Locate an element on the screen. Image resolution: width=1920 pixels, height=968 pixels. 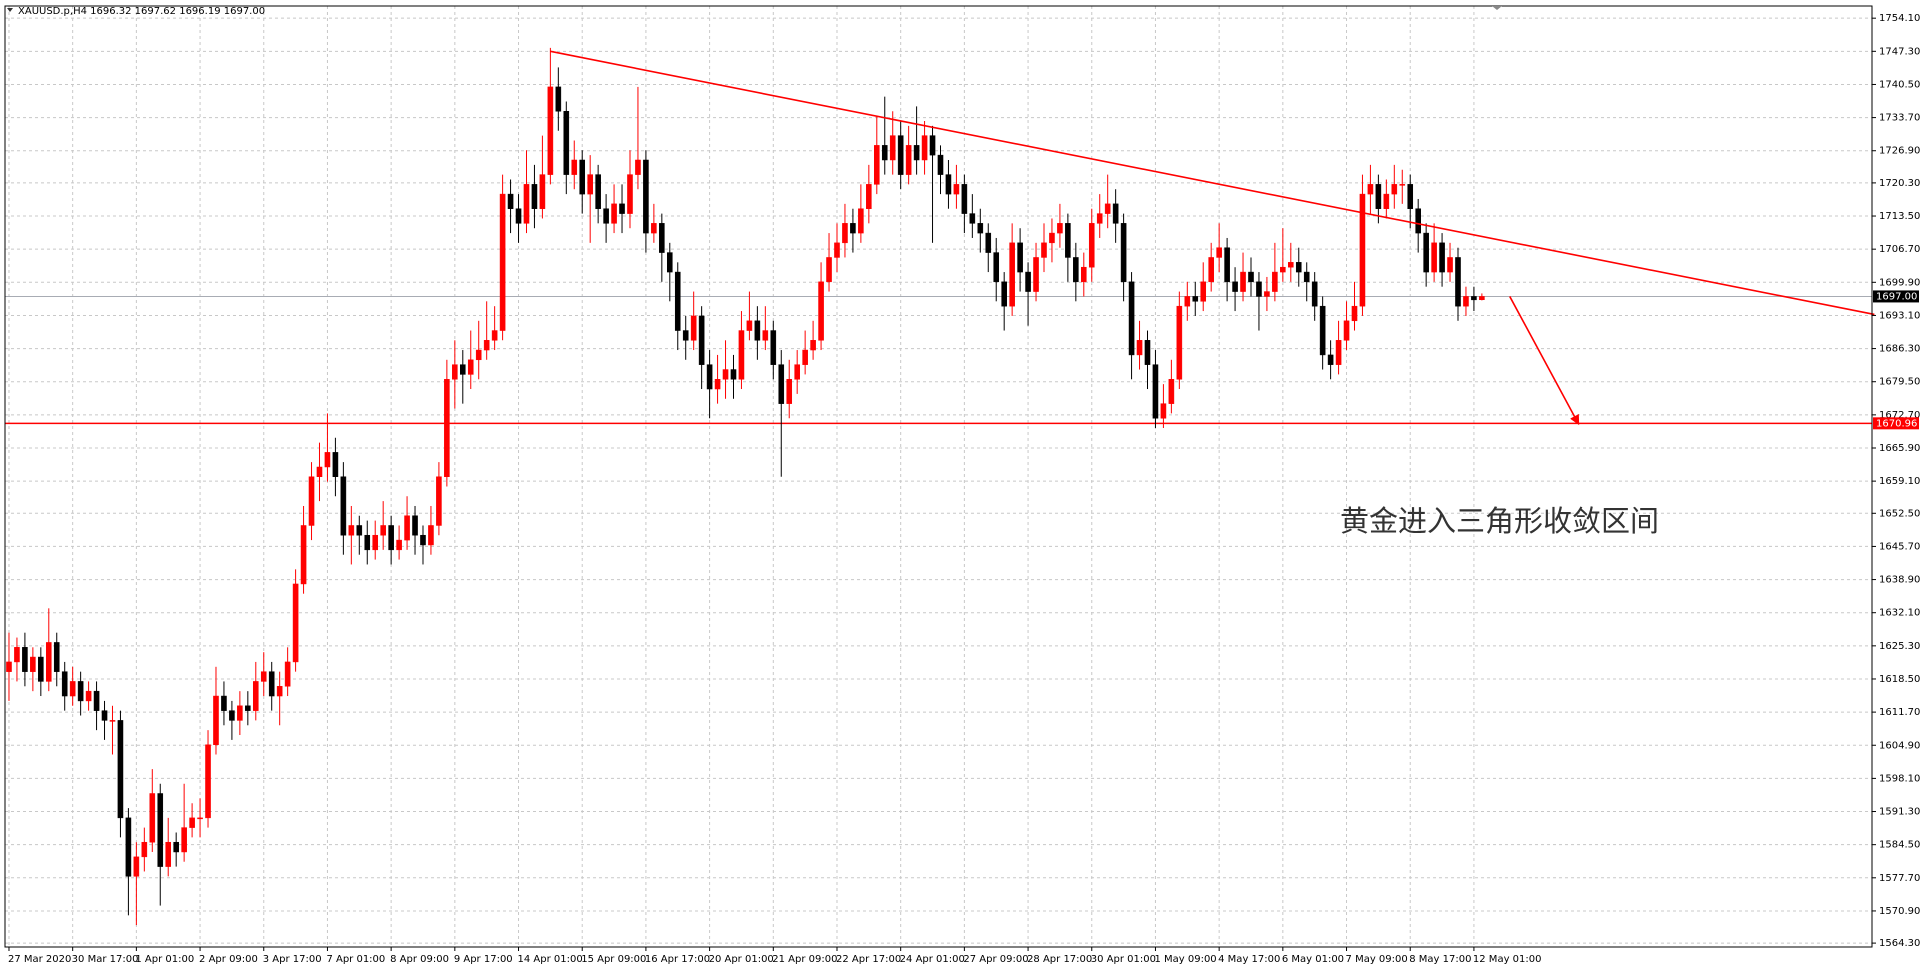
x-tick-label: 1 Apr 01:00 is located at coordinates (164, 959).